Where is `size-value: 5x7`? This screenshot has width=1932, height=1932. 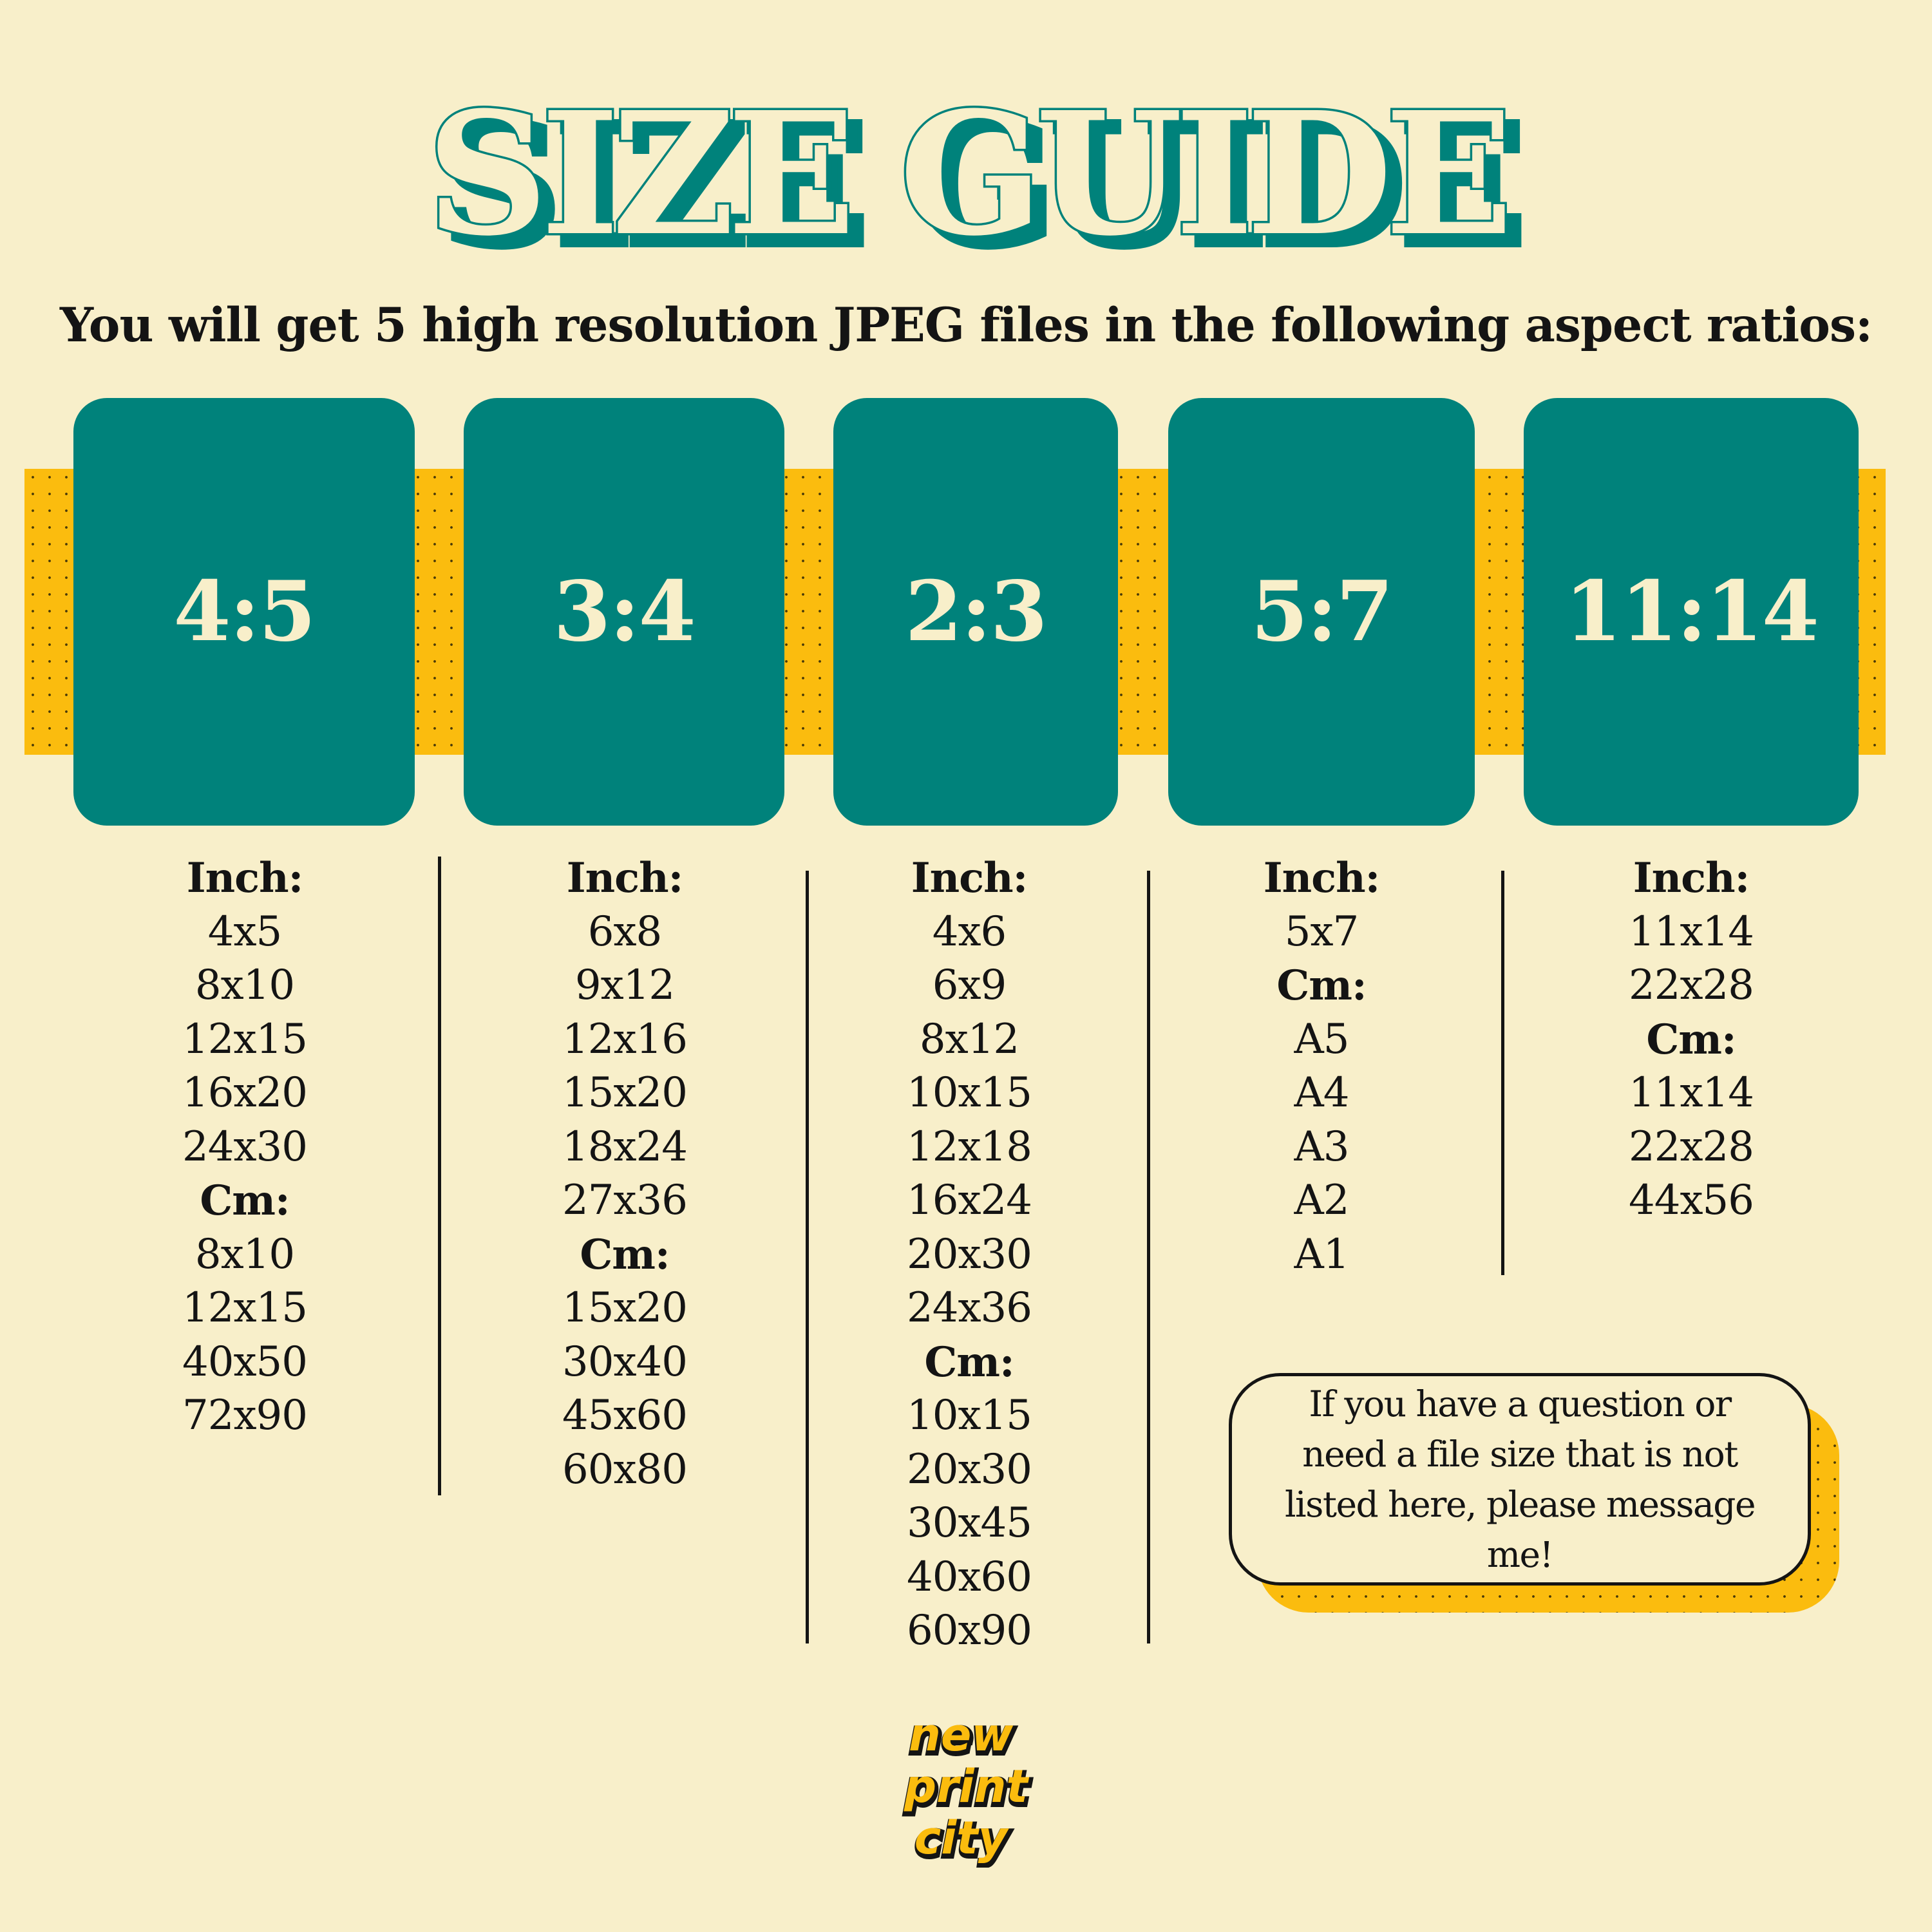 size-value: 5x7 is located at coordinates (1321, 932).